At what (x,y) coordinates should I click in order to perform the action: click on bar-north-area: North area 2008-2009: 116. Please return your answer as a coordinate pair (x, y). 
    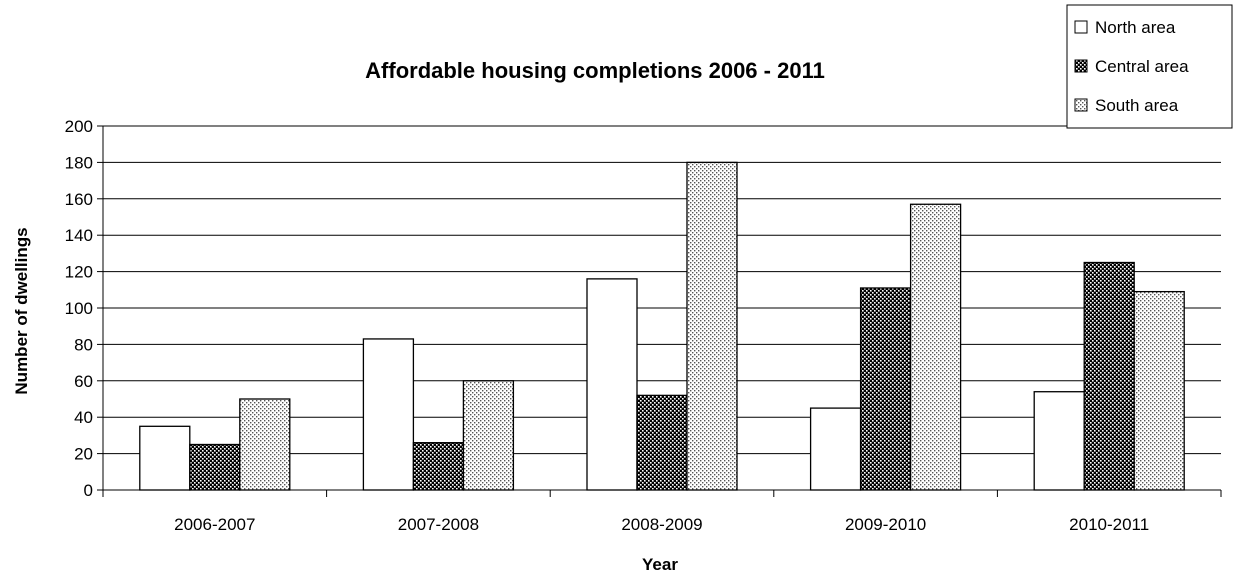
    Looking at the image, I should click on (612, 384).